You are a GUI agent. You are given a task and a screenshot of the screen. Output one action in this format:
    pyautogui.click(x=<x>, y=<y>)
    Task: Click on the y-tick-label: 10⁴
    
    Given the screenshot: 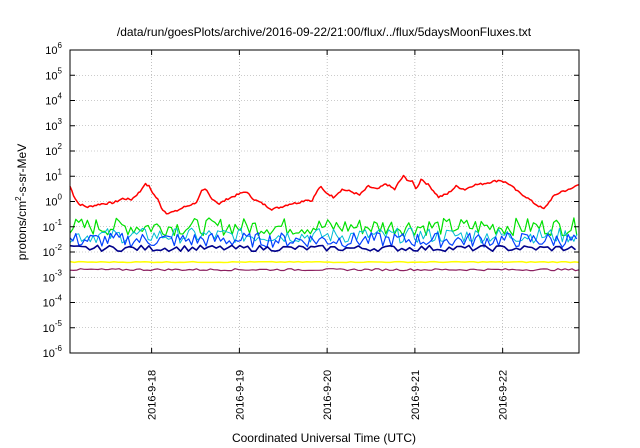 What is the action you would take?
    pyautogui.click(x=53, y=100)
    